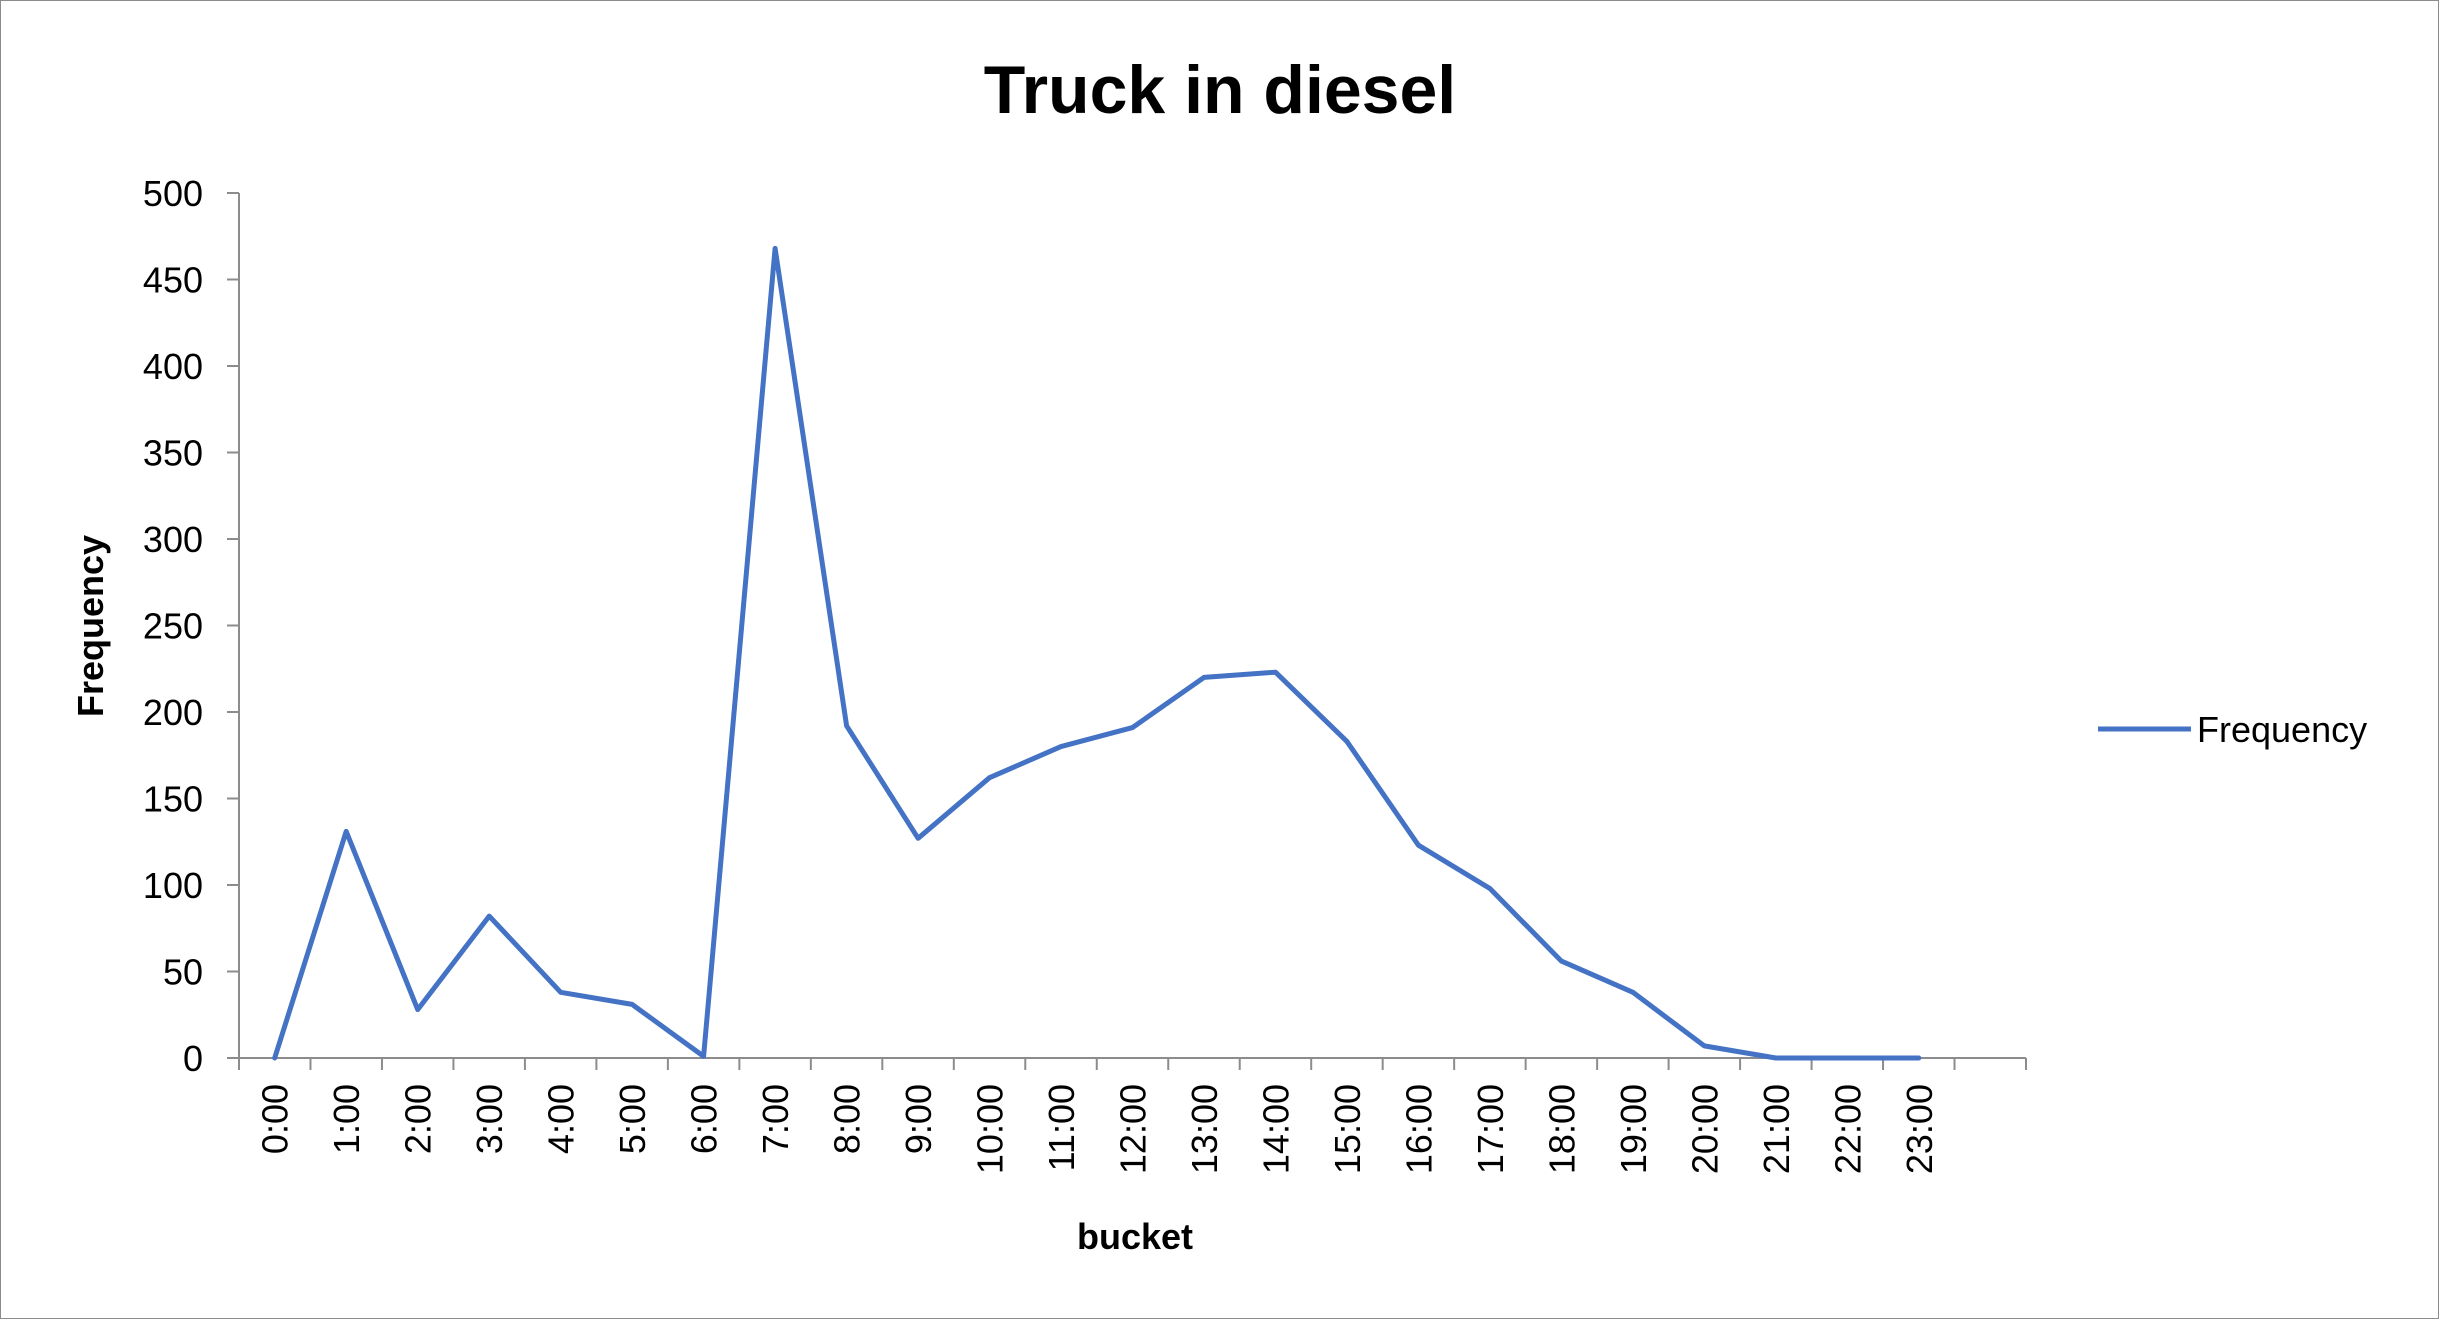 This screenshot has height=1320, width=2439. What do you see at coordinates (1275, 1129) in the screenshot?
I see `x-tick-label: 14:00` at bounding box center [1275, 1129].